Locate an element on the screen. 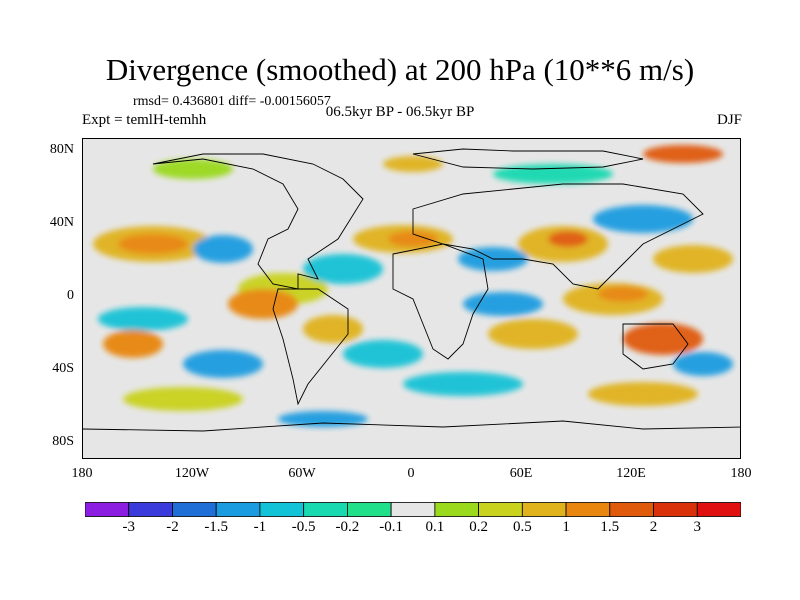 The image size is (800, 600). colorbar-label: -1 is located at coordinates (260, 527).